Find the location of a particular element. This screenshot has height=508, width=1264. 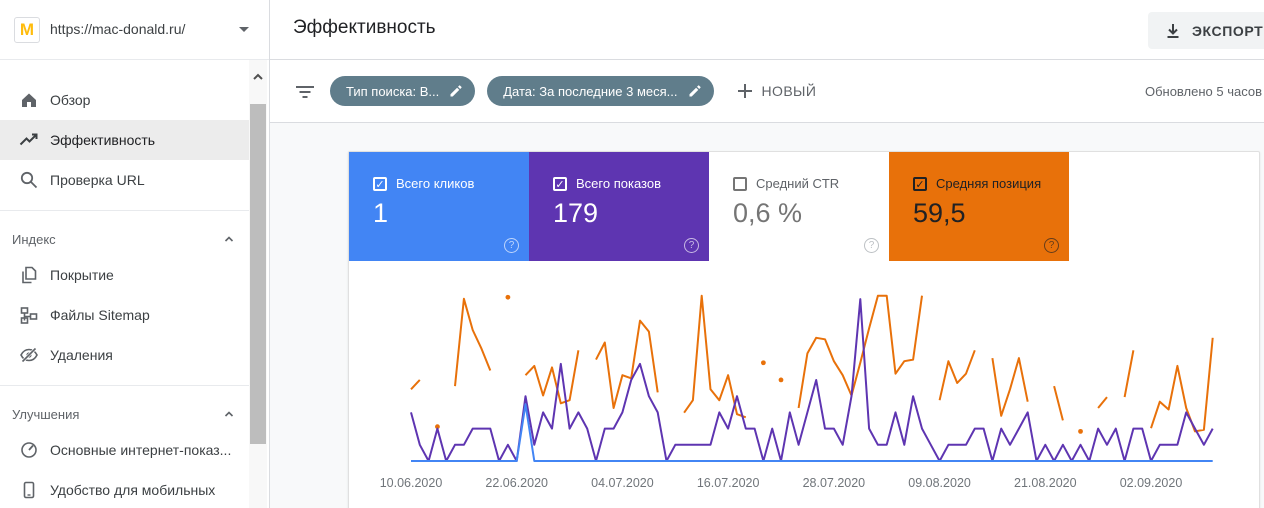

x-axis-tick-label: 10.06.2020 is located at coordinates (411, 483).